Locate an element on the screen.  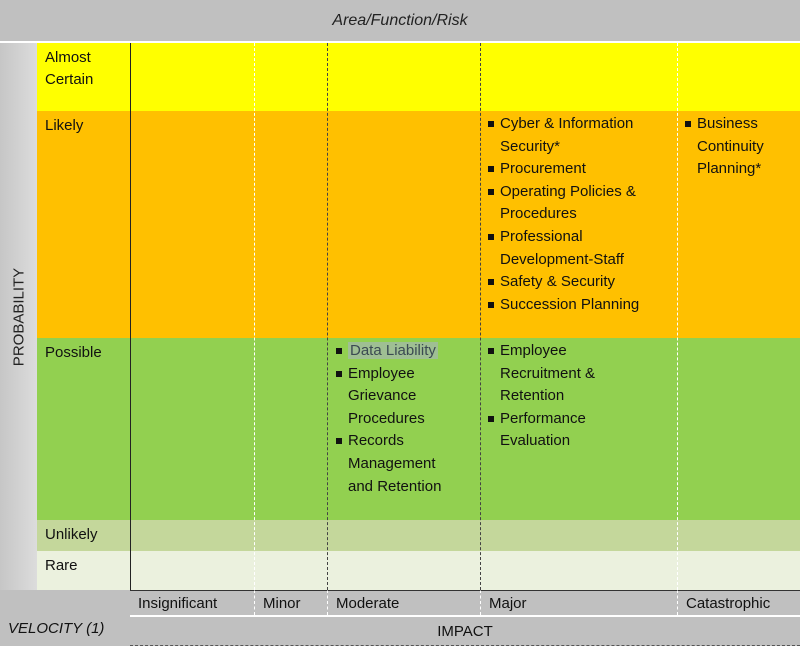
impact-insignificant: Insignificant is located at coordinates (192, 602).